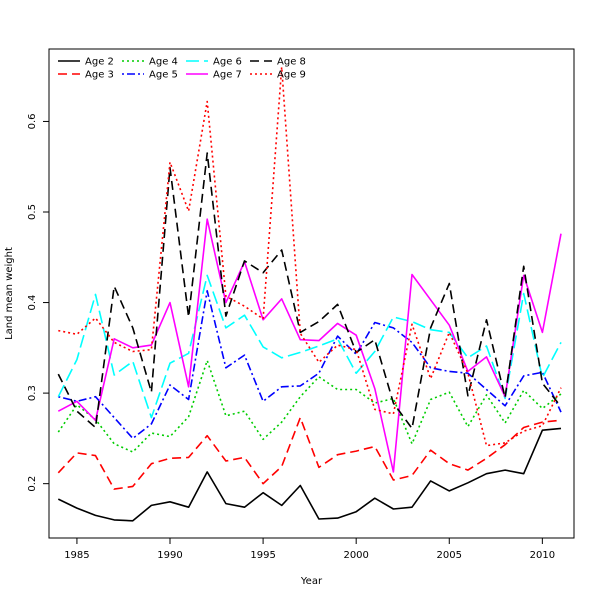 Image resolution: width=600 pixels, height=600 pixels. What do you see at coordinates (169, 555) in the screenshot?
I see `x-tick-label: 1990` at bounding box center [169, 555].